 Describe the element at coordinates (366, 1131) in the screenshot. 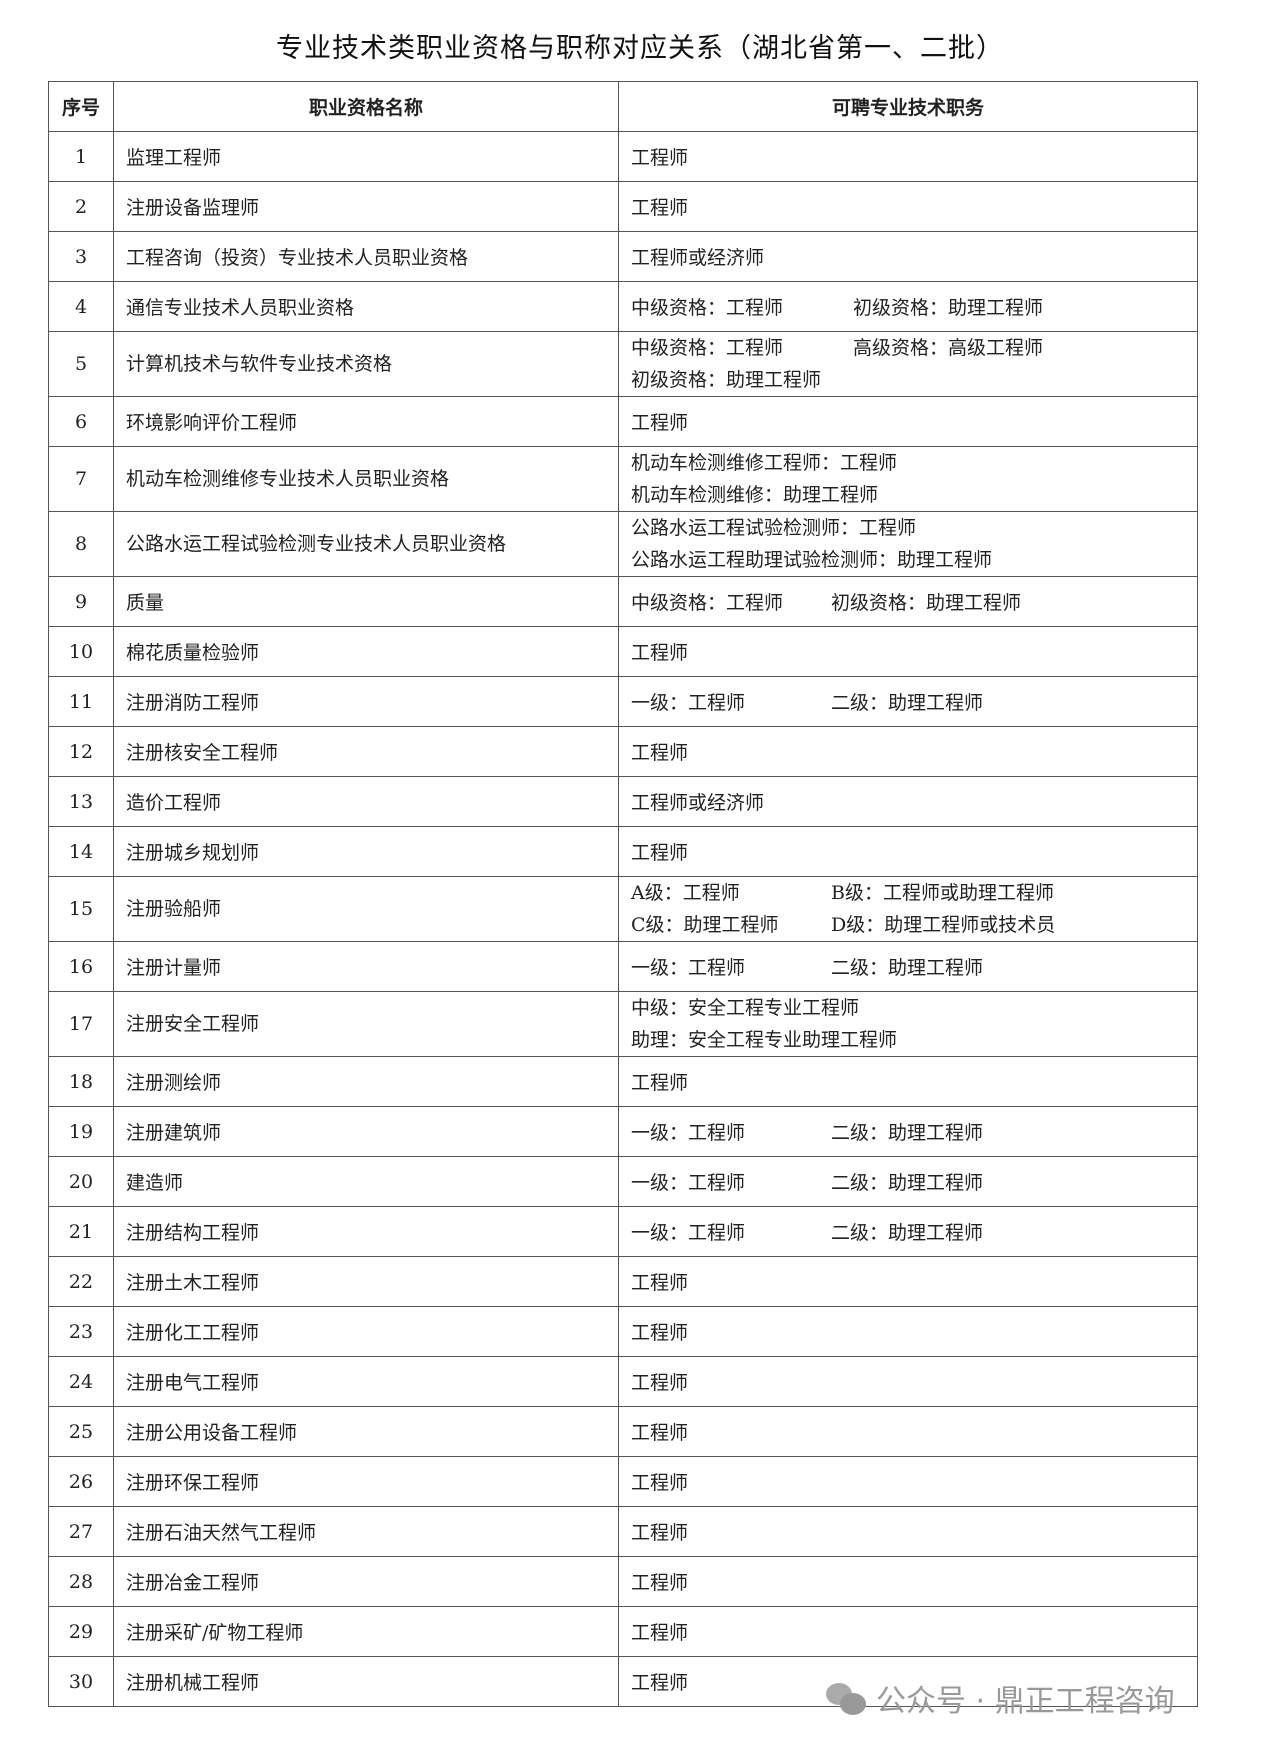

I see `qualification-name: 注册建筑师` at that location.